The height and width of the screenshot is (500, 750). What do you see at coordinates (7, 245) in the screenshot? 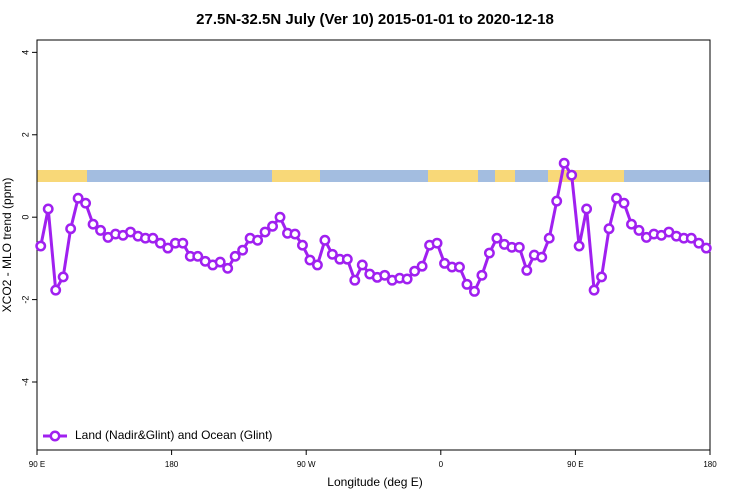
I see `y-axis-label: XCO2 - MLO trend (ppm)` at bounding box center [7, 245].